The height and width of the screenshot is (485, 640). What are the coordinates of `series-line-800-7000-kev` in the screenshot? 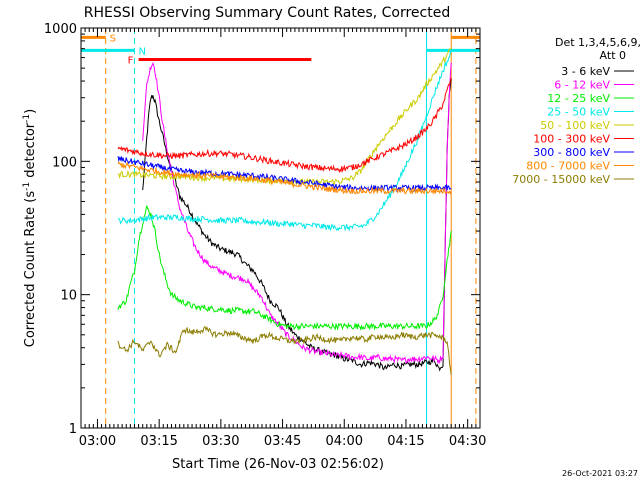 It's located at (284, 178).